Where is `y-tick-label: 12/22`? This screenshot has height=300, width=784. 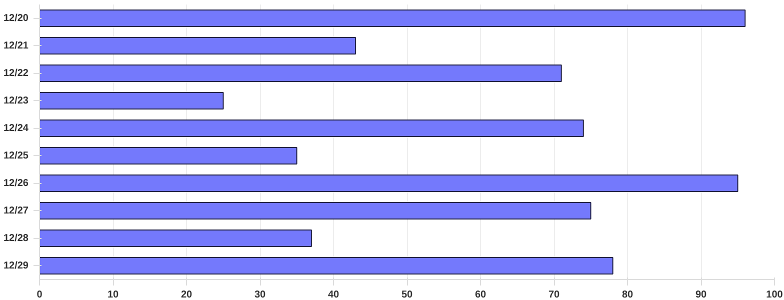 y-tick-label: 12/22 is located at coordinates (16, 73).